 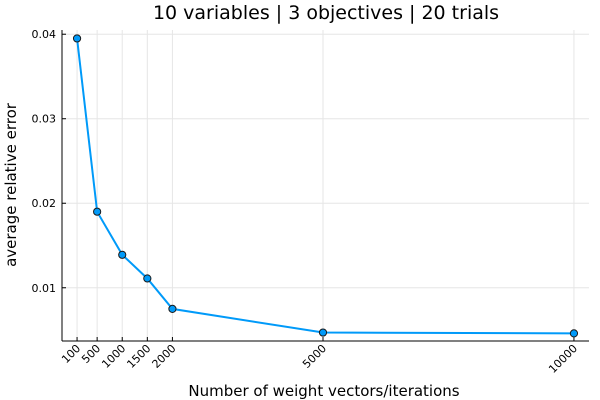 What do you see at coordinates (314, 356) in the screenshot?
I see `x-tick-label: 5000` at bounding box center [314, 356].